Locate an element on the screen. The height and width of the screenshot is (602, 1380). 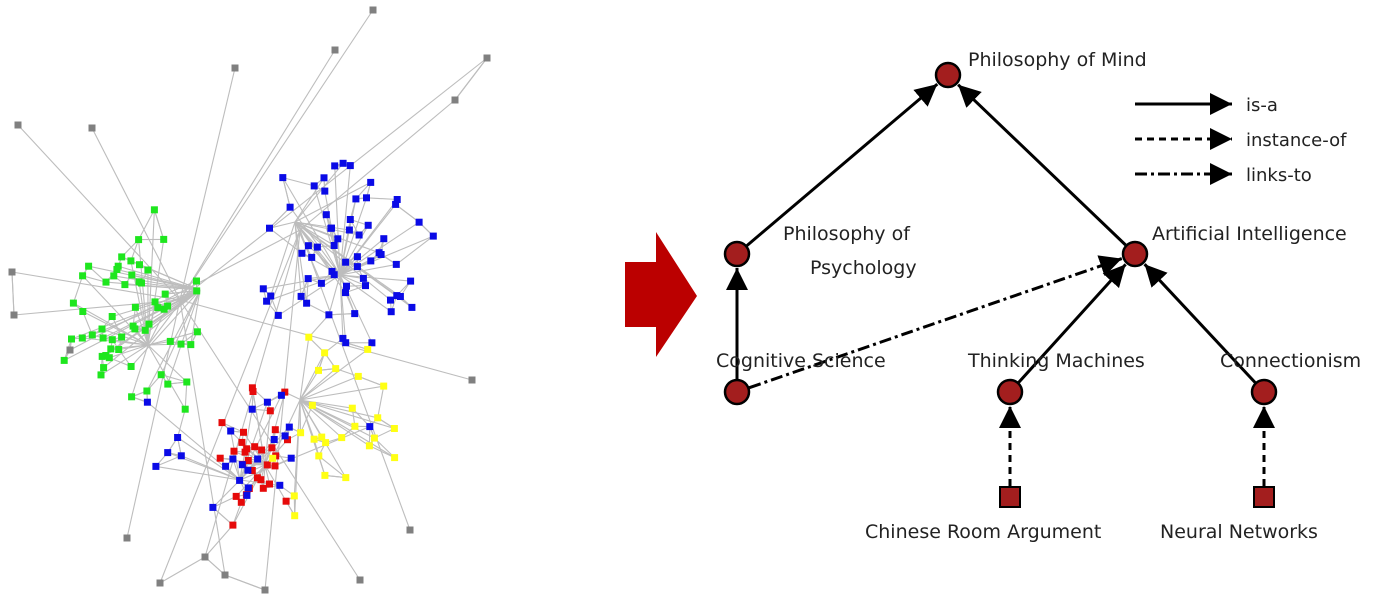
label-cognitive-science: Cognitive Science is located at coordinates (801, 361).